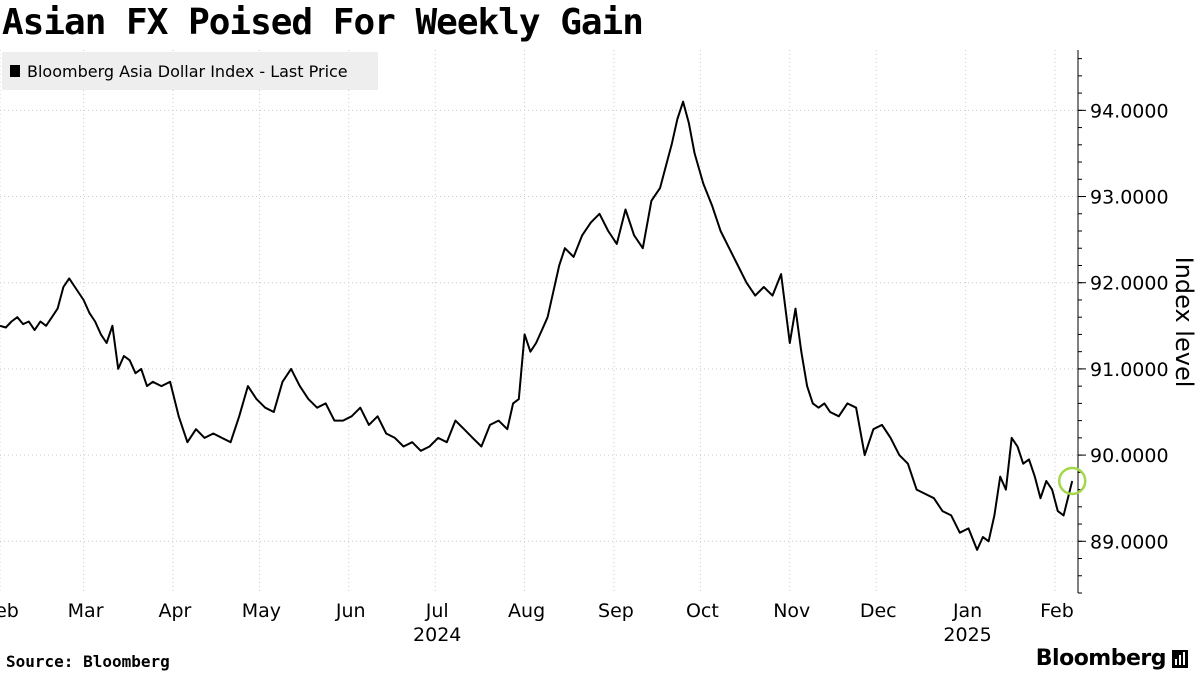 This screenshot has height=675, width=1200. What do you see at coordinates (1129, 542) in the screenshot?
I see `y-tick-label: 89.0000` at bounding box center [1129, 542].